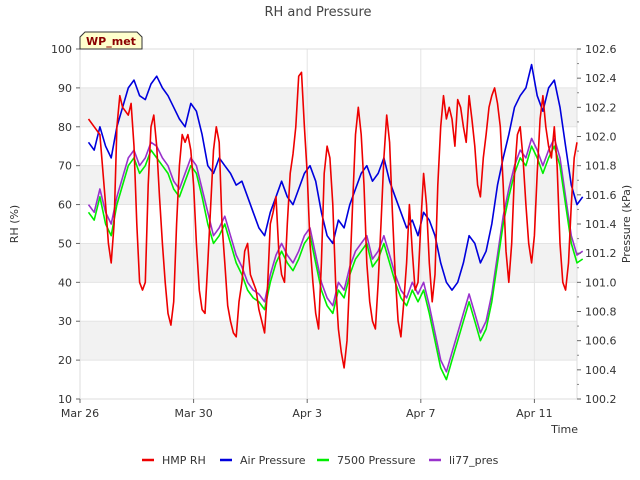 The height and width of the screenshot is (480, 640). I want to click on y-right-tick-label: 102.0, so click(601, 137).